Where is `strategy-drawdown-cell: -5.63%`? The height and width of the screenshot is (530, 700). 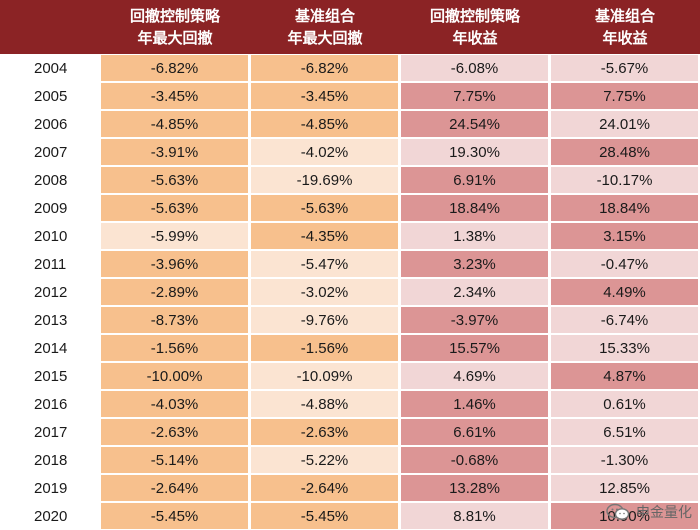 strategy-drawdown-cell: -5.63% is located at coordinates (174, 180).